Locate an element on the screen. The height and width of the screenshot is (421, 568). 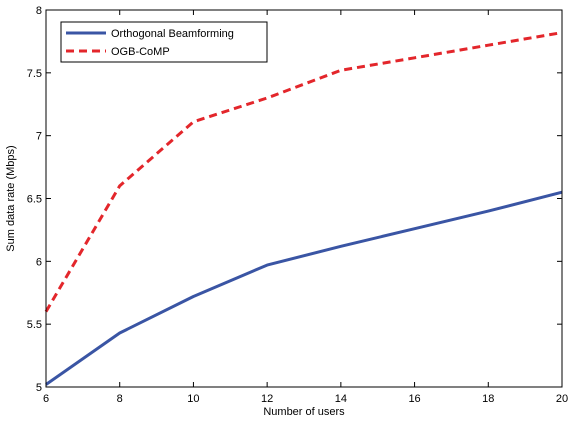
y-tick-label: 6 is located at coordinates (39, 262).